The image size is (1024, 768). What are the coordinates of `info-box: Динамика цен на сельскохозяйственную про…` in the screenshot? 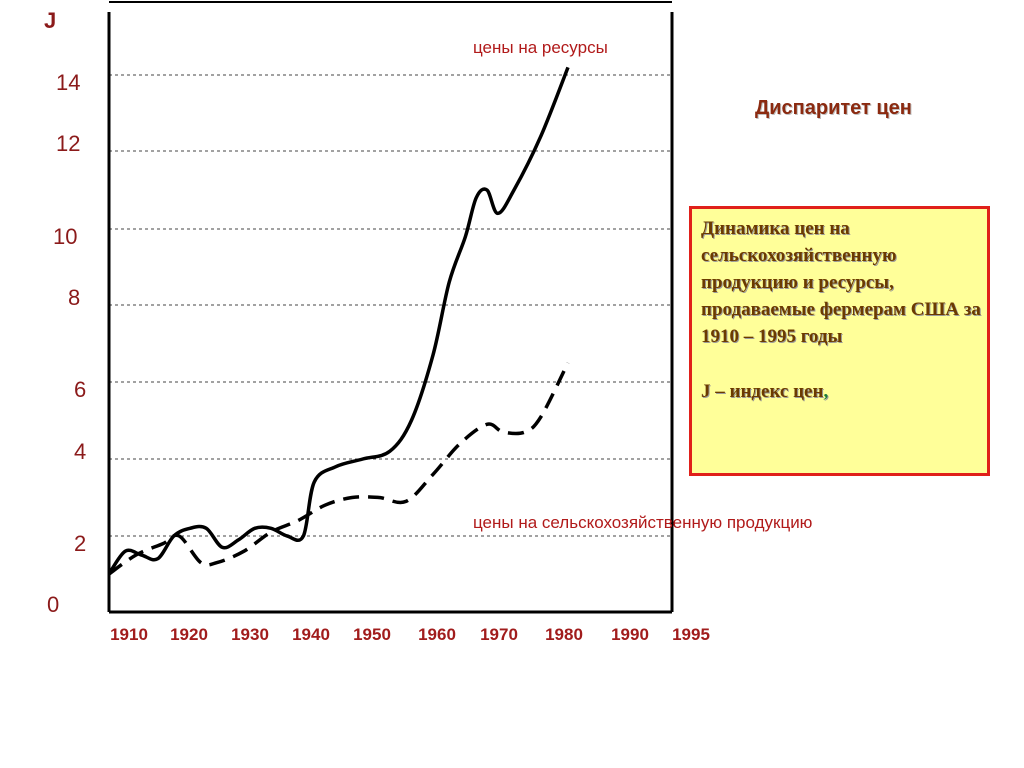 It's located at (839, 341).